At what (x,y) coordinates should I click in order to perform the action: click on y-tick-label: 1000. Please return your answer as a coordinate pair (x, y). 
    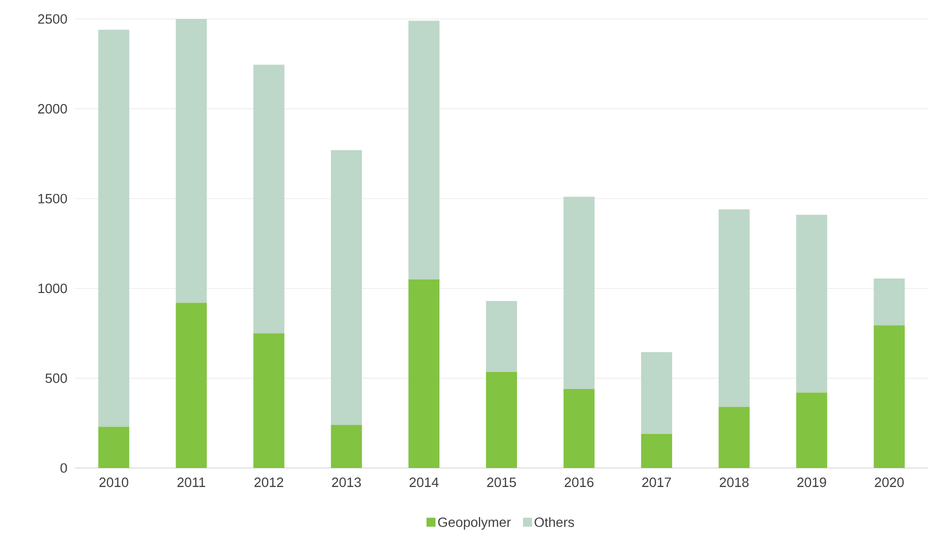
    Looking at the image, I should click on (52, 289).